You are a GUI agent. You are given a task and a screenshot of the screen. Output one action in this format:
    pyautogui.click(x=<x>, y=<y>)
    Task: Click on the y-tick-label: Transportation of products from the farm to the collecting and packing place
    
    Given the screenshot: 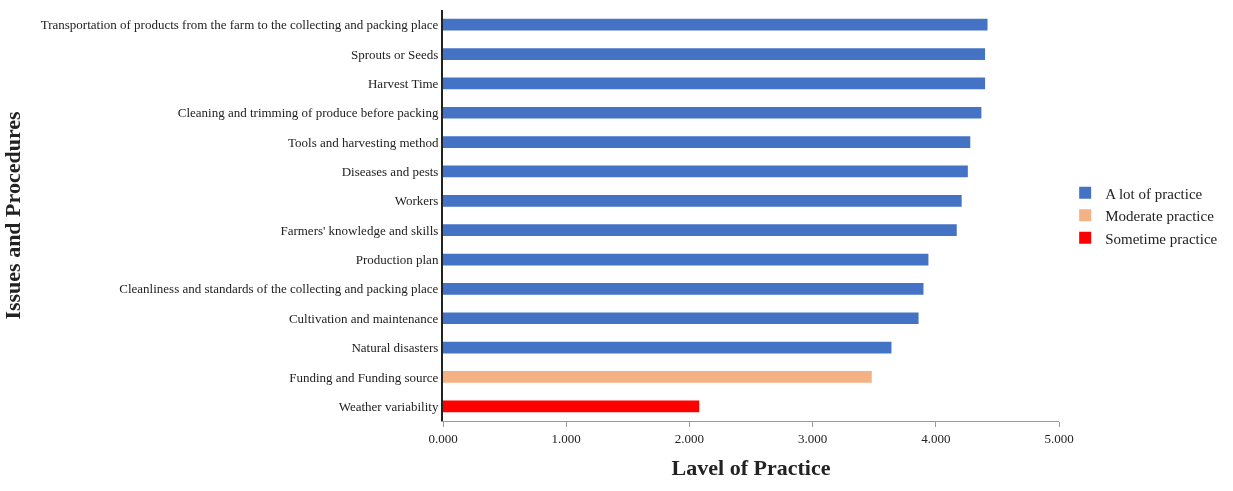 What is the action you would take?
    pyautogui.click(x=239, y=25)
    